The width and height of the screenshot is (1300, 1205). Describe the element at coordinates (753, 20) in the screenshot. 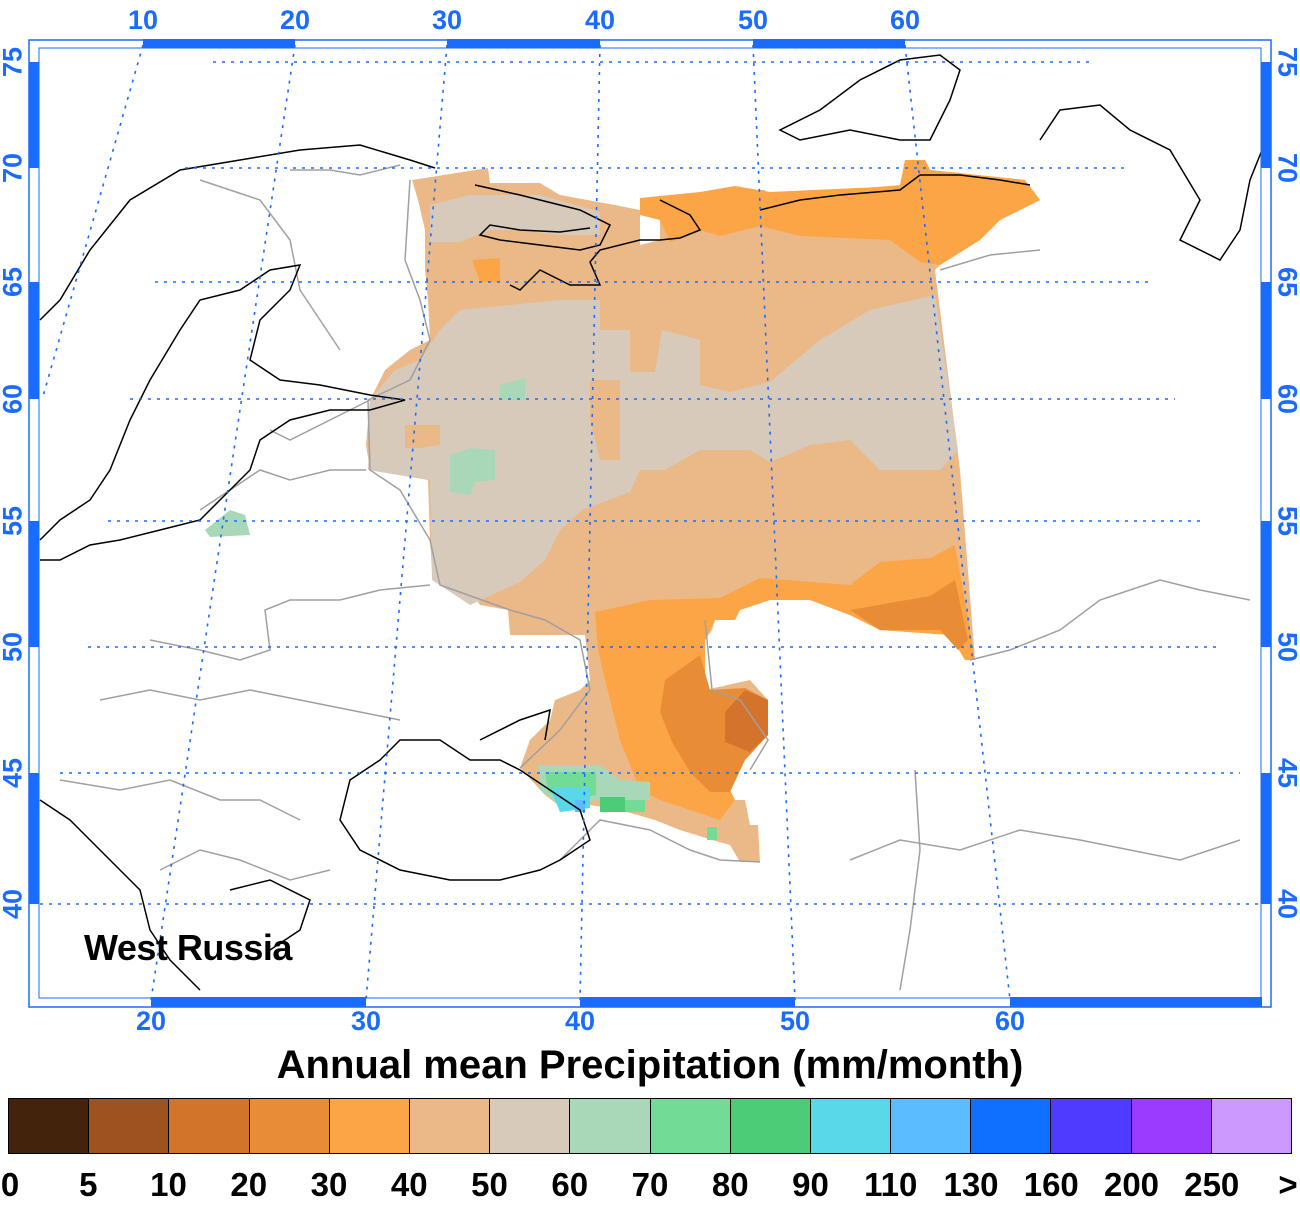

I see `lon-label-top: 50` at that location.